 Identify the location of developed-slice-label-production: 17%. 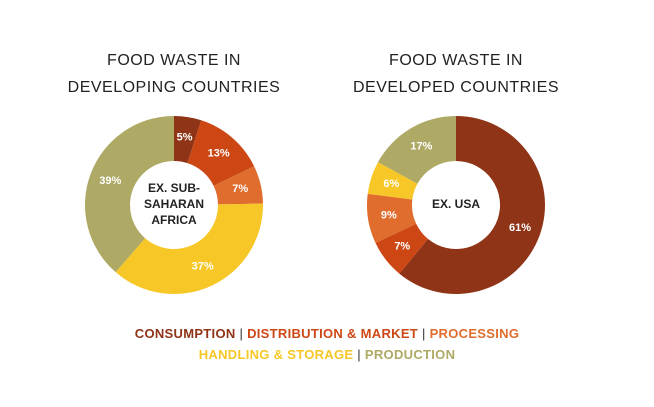
(421, 146).